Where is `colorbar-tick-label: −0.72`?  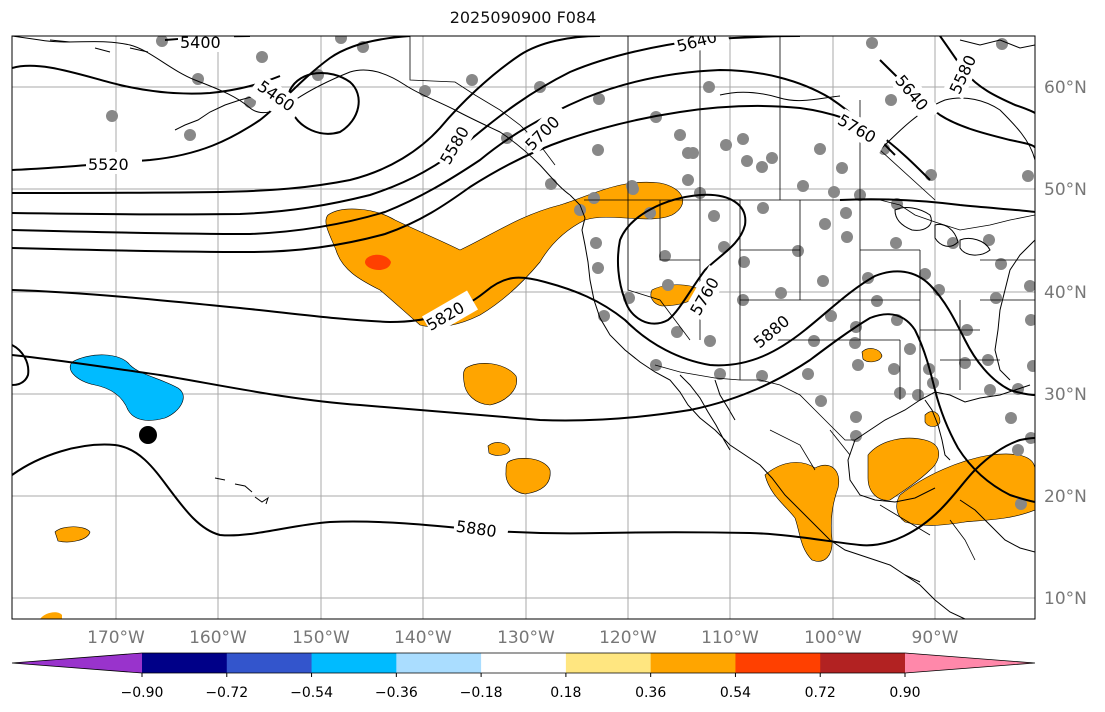 colorbar-tick-label: −0.72 is located at coordinates (226, 693).